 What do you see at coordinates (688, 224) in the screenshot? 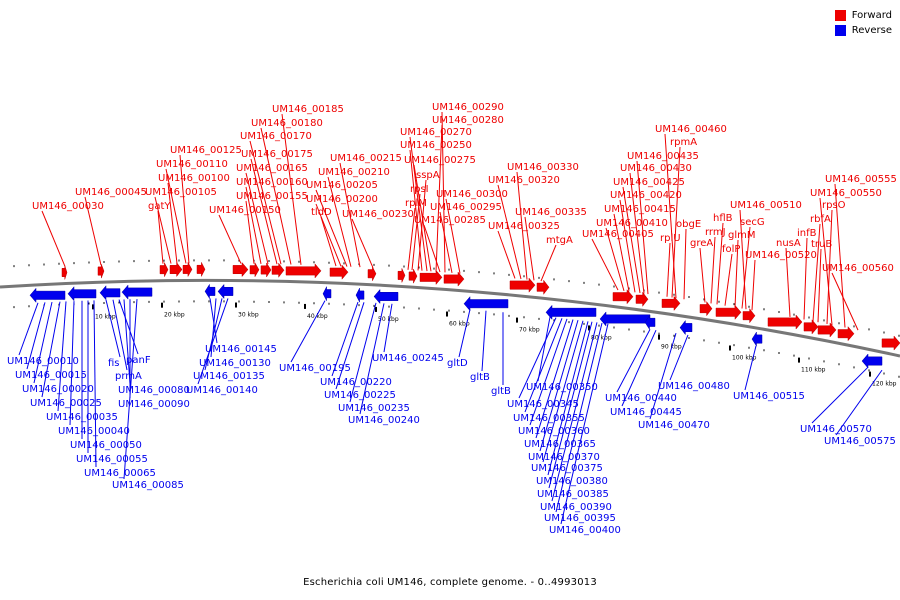
I see `forward-gene-label: obgE` at bounding box center [688, 224].